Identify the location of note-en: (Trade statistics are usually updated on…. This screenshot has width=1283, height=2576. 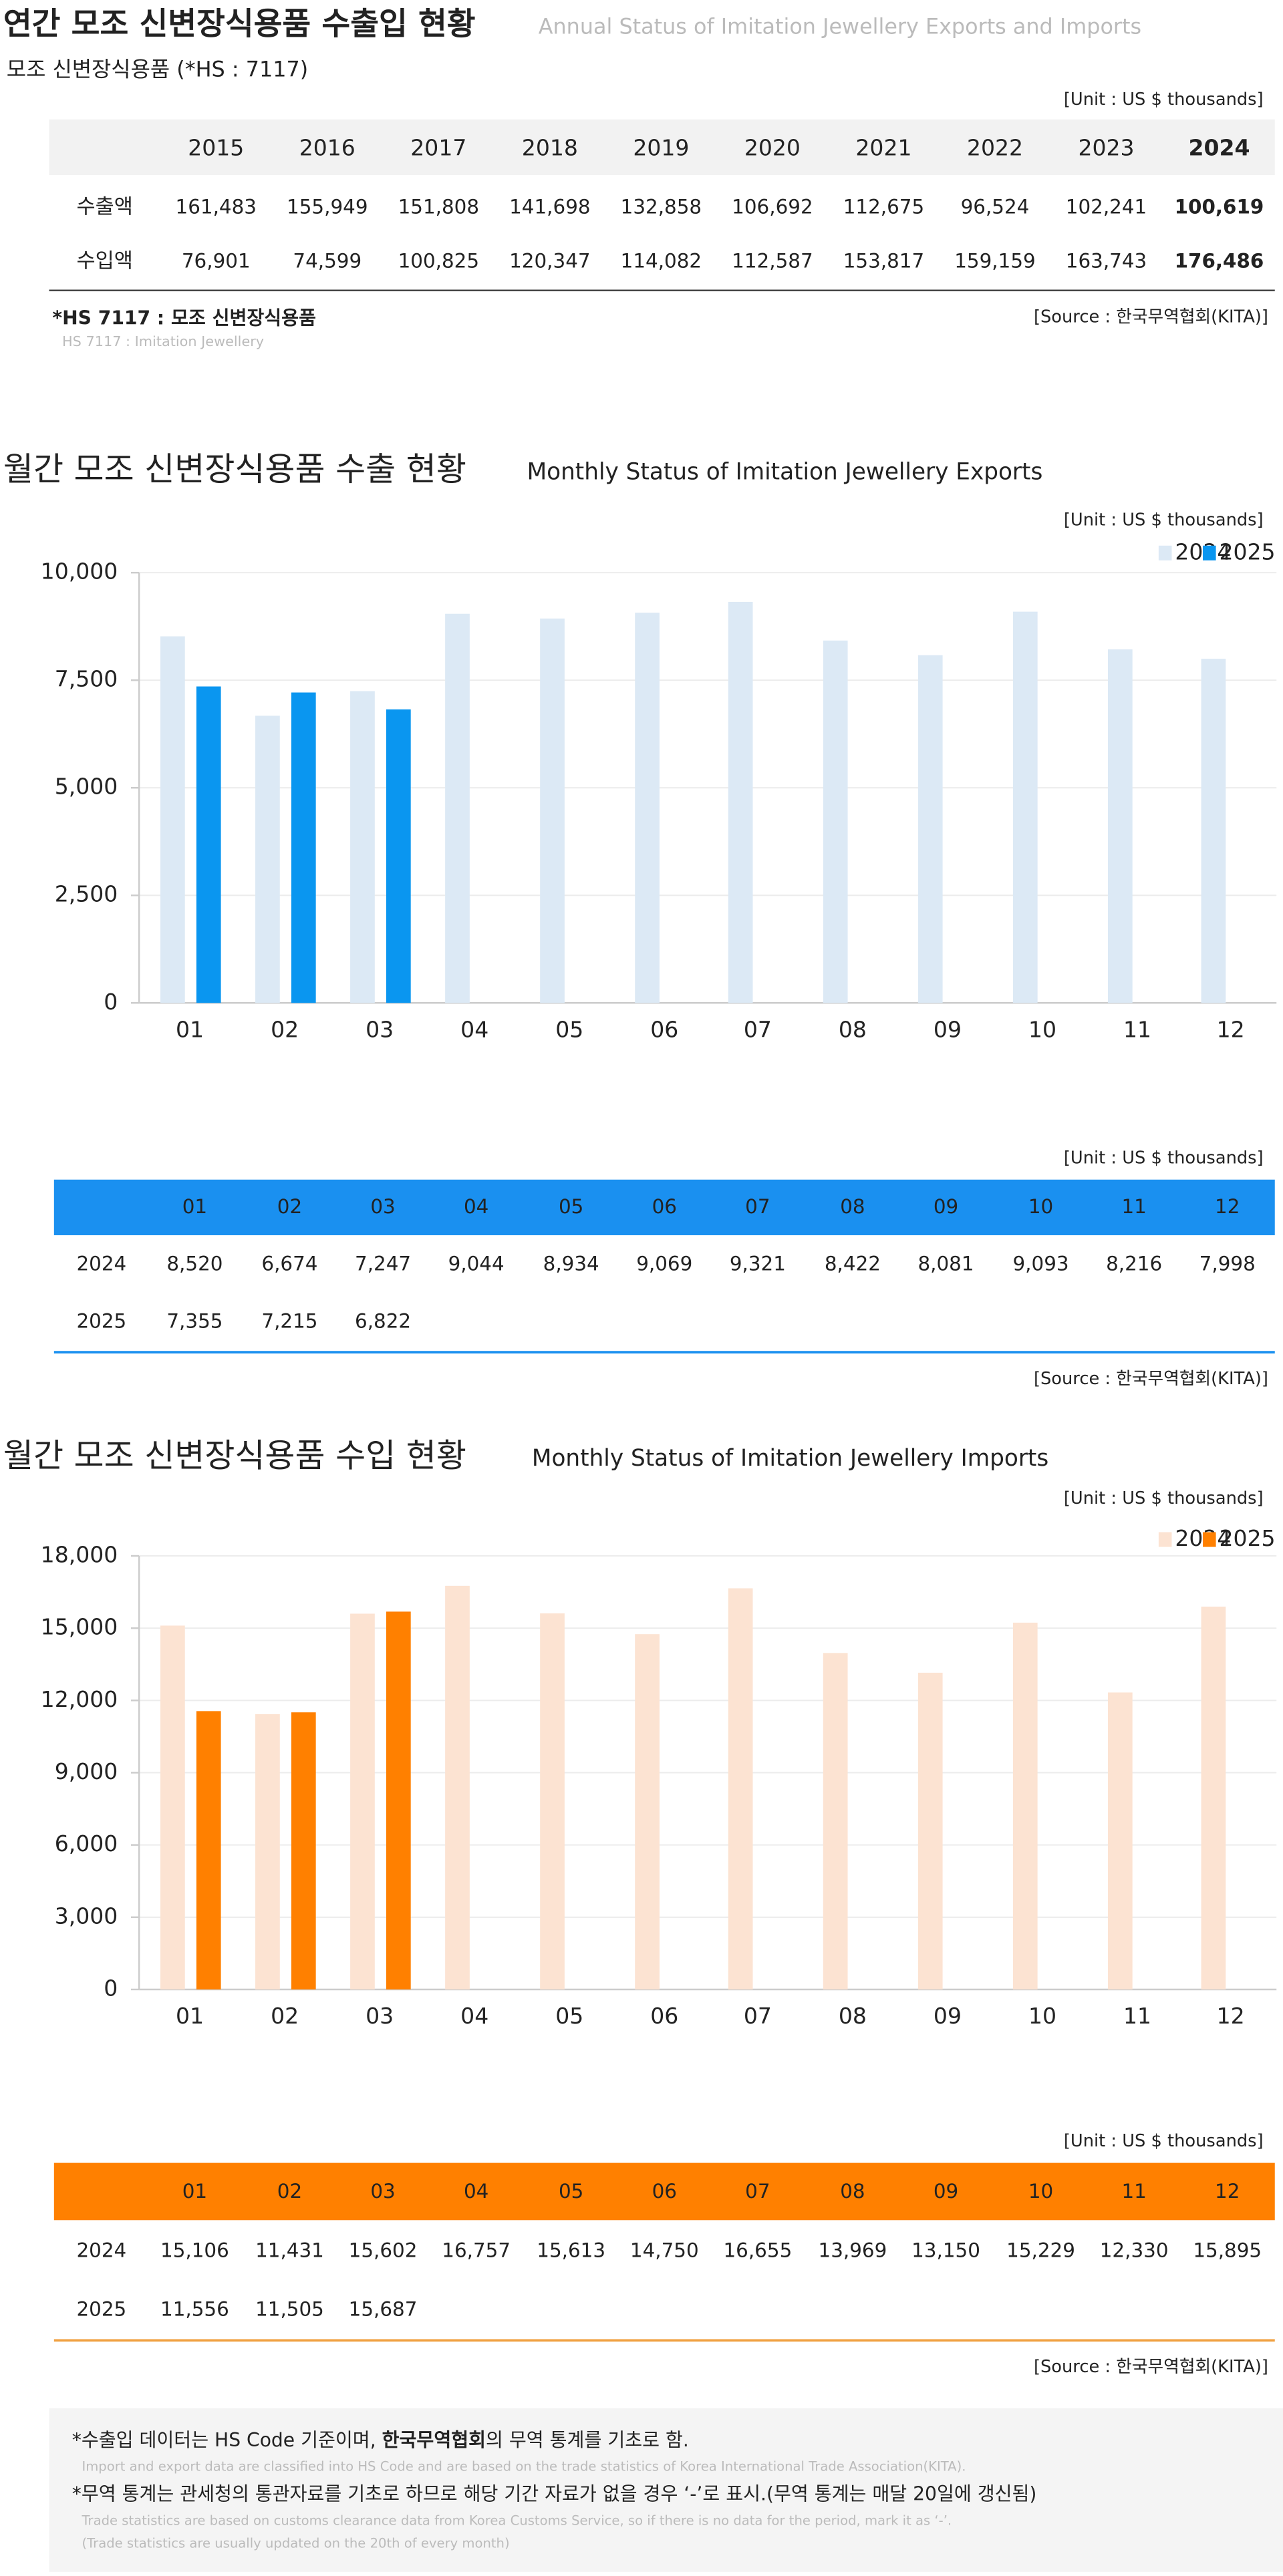
(295, 2543).